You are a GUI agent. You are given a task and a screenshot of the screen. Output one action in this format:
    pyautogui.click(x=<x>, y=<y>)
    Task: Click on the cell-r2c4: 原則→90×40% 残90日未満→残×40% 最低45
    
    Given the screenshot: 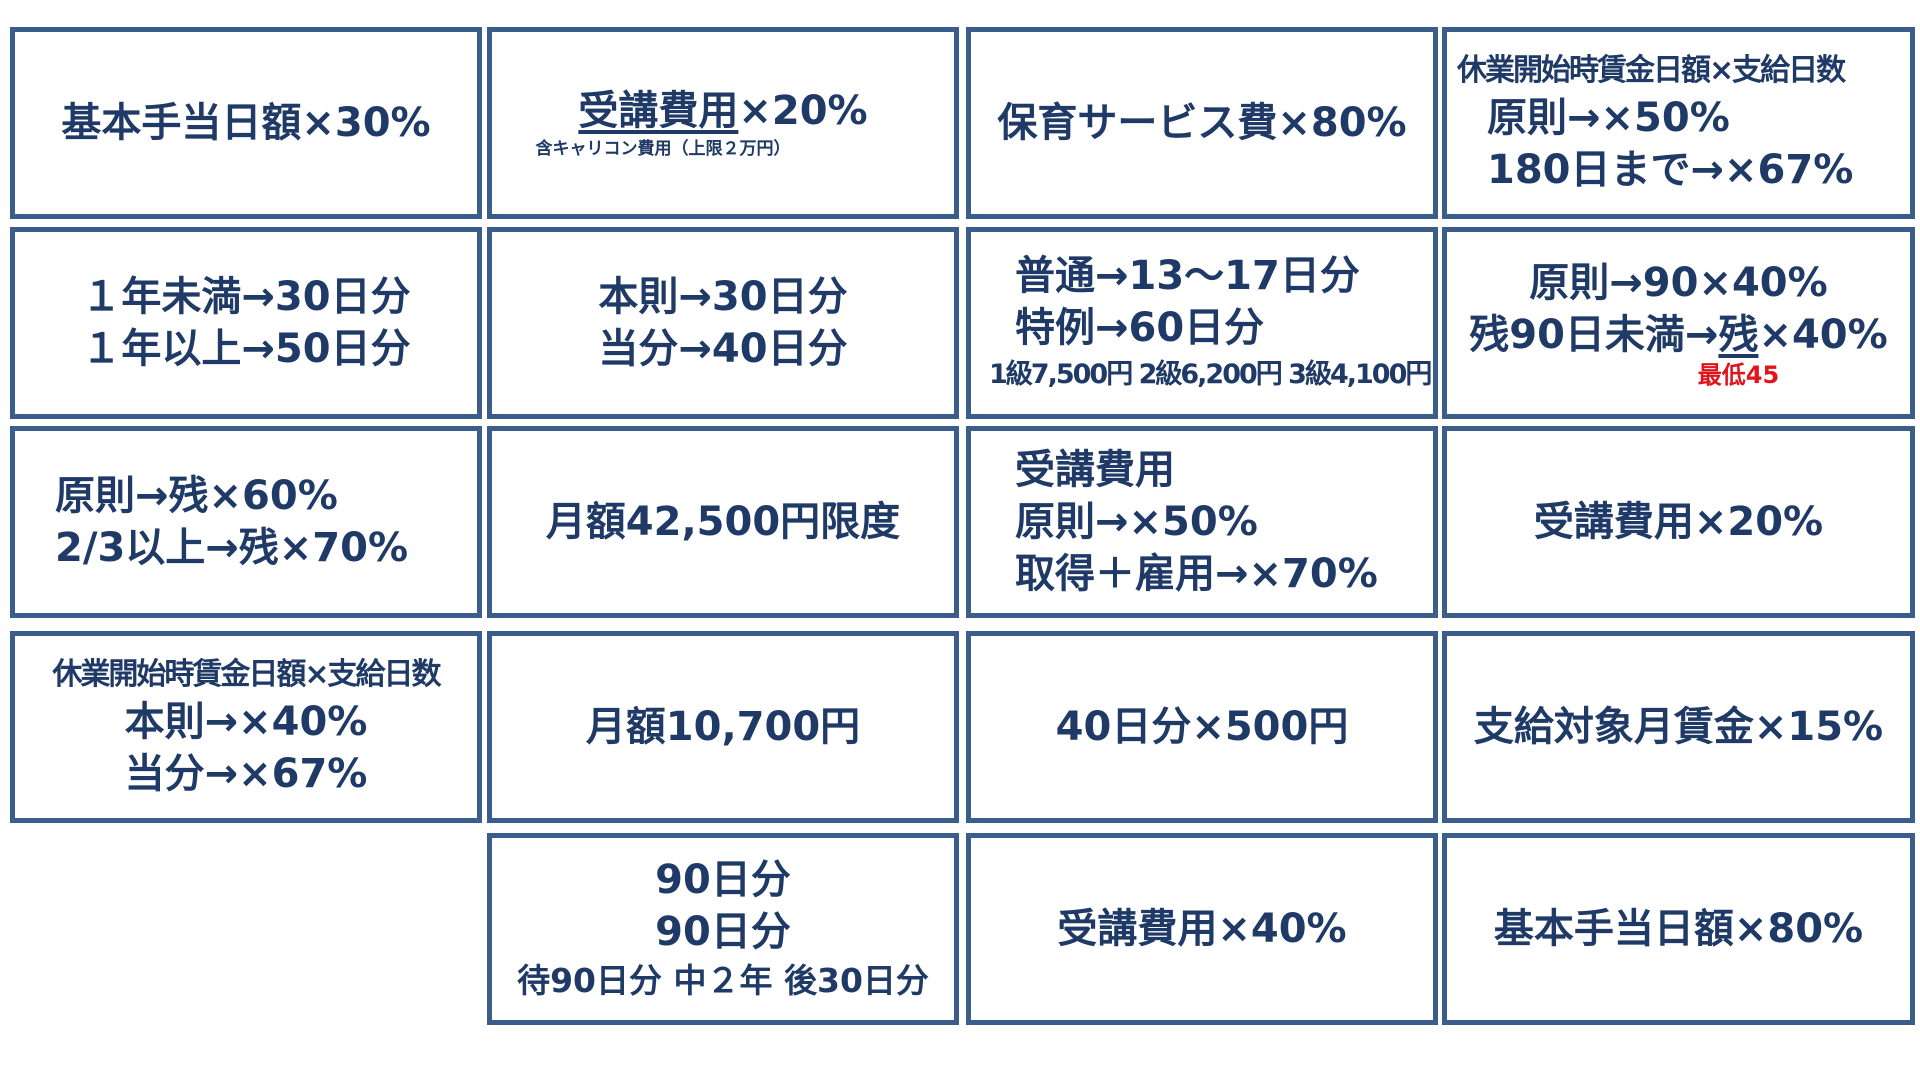 What is the action you would take?
    pyautogui.click(x=1678, y=323)
    